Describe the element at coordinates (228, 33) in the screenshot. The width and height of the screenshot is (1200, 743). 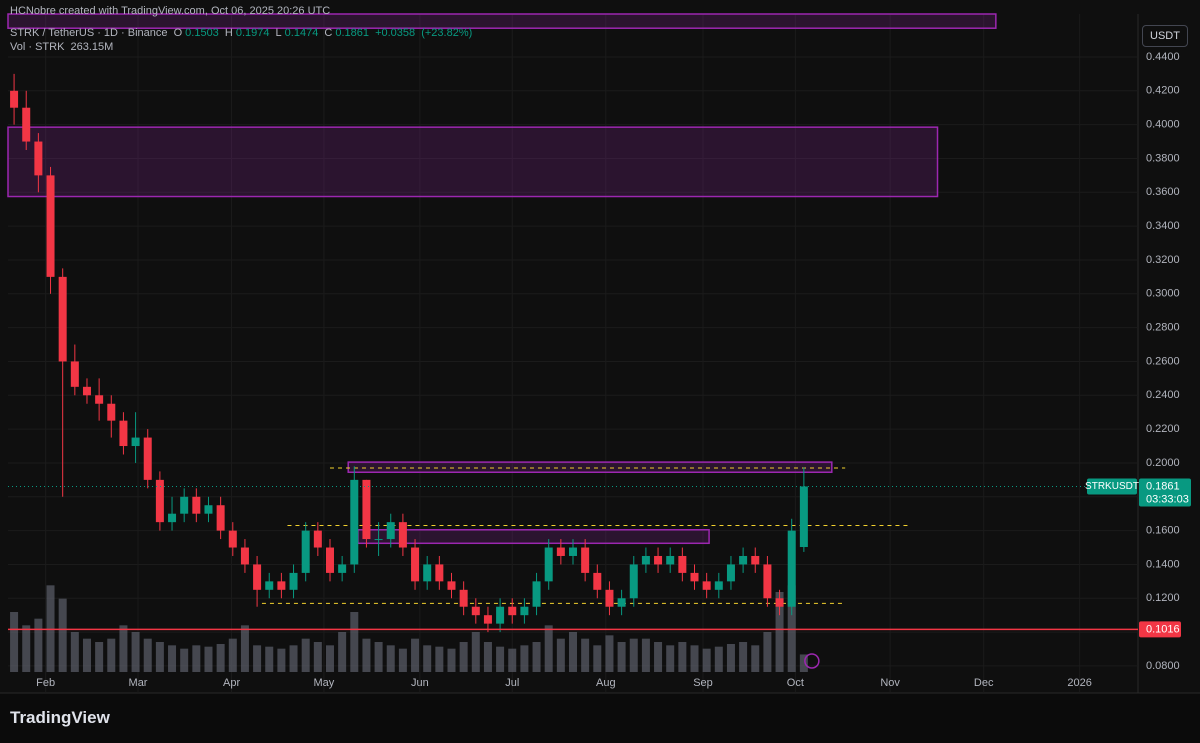
I see `ohlc-key: H` at that location.